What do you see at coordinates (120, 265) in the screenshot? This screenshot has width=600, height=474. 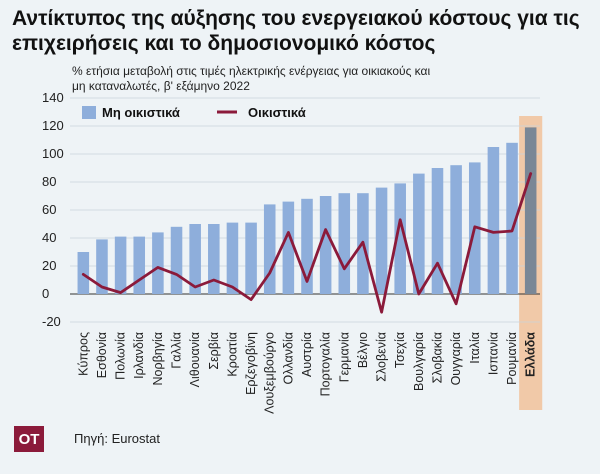 I see `bar-Πολωνία` at bounding box center [120, 265].